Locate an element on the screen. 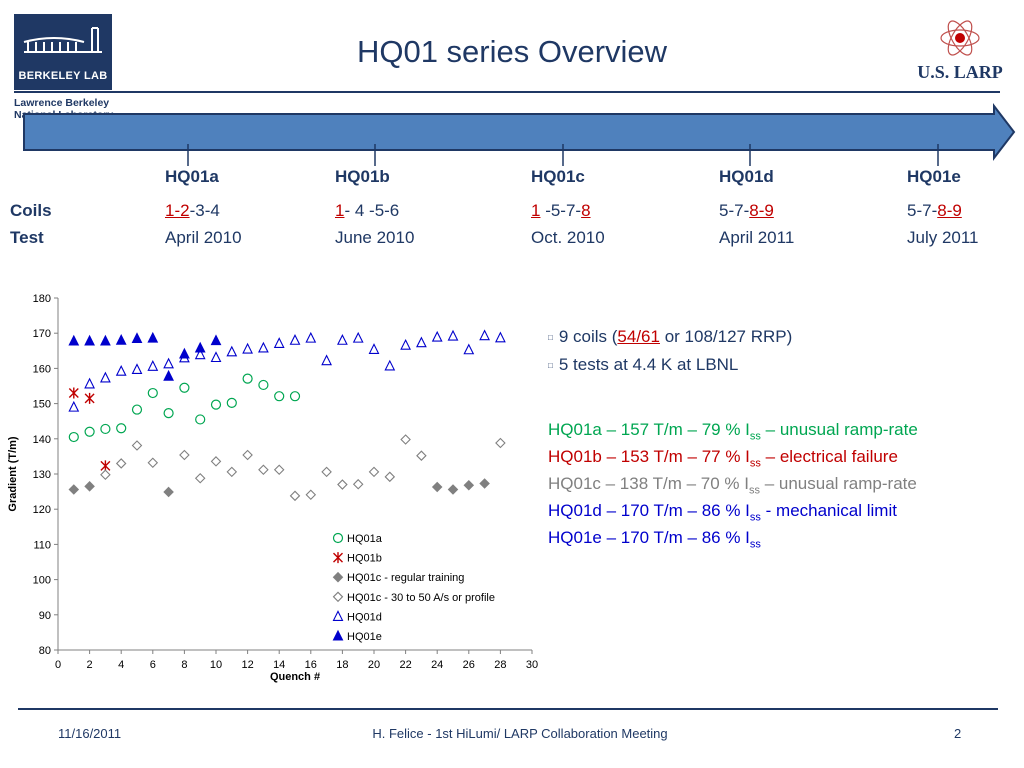 The width and height of the screenshot is (1024, 768). footer-date: 11/16/2011 is located at coordinates (90, 733).